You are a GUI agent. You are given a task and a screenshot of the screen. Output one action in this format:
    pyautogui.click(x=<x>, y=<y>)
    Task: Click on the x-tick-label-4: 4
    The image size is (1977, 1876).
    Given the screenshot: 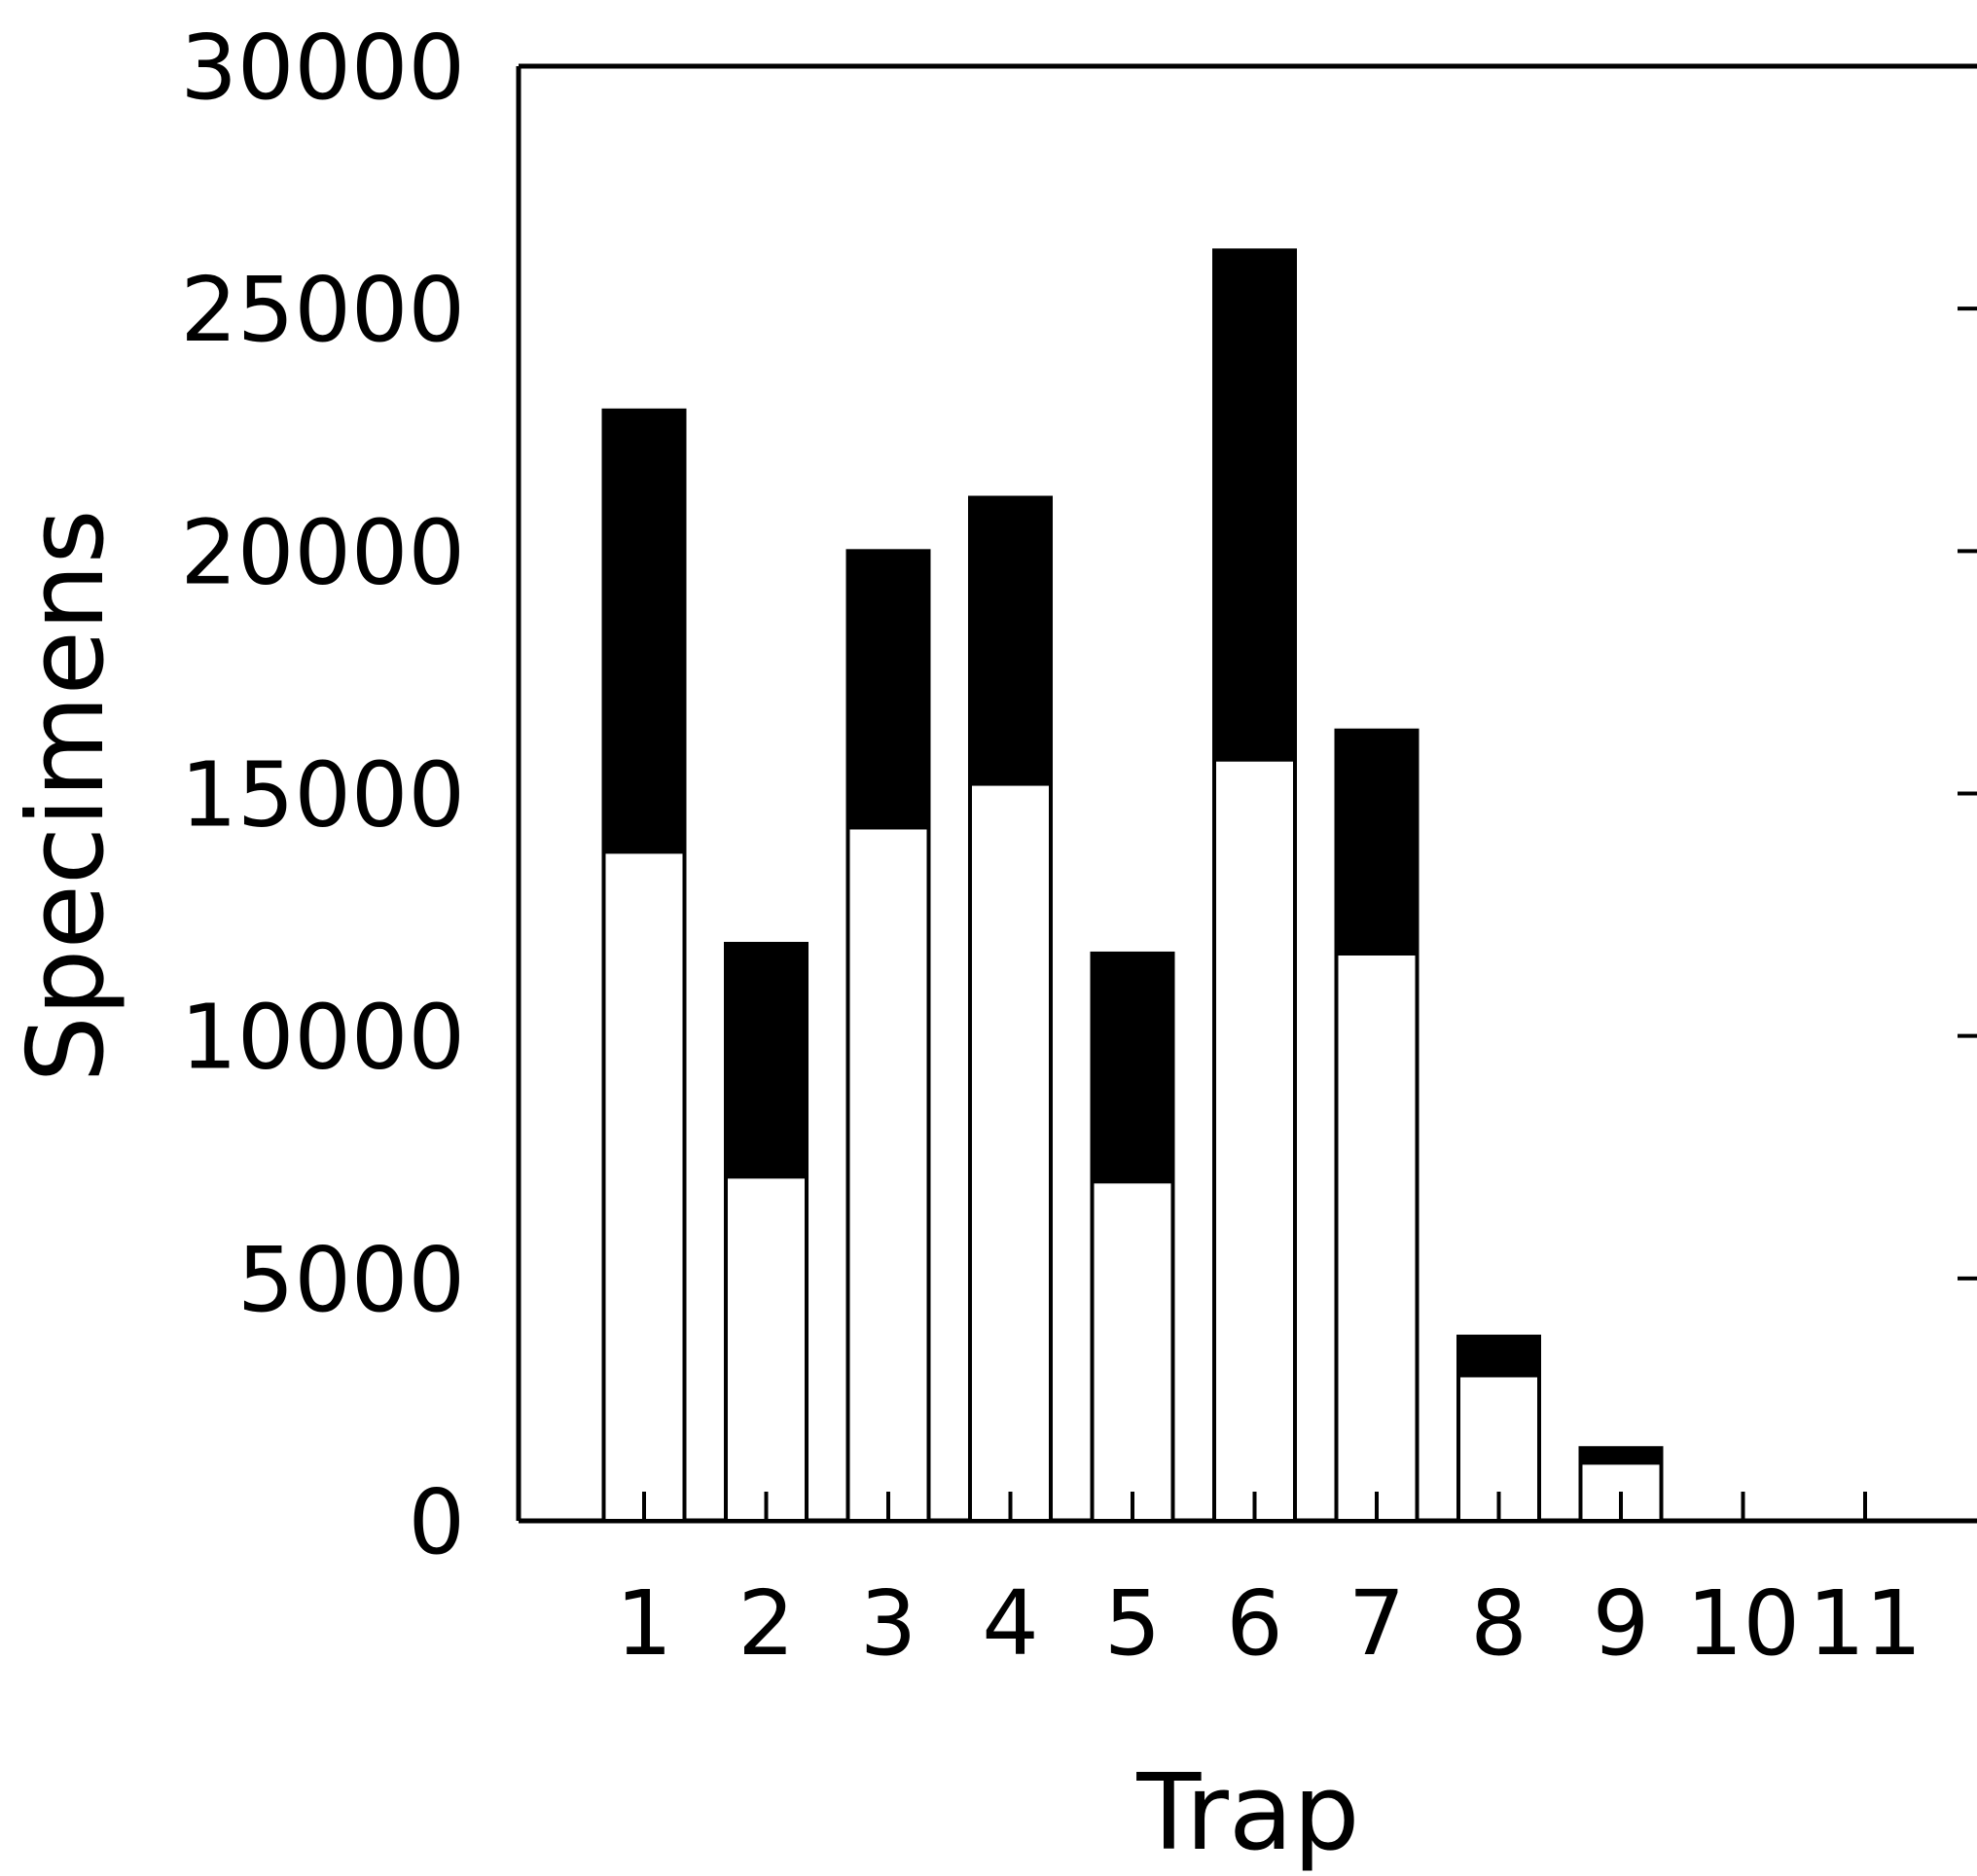 What is the action you would take?
    pyautogui.click(x=1010, y=1623)
    